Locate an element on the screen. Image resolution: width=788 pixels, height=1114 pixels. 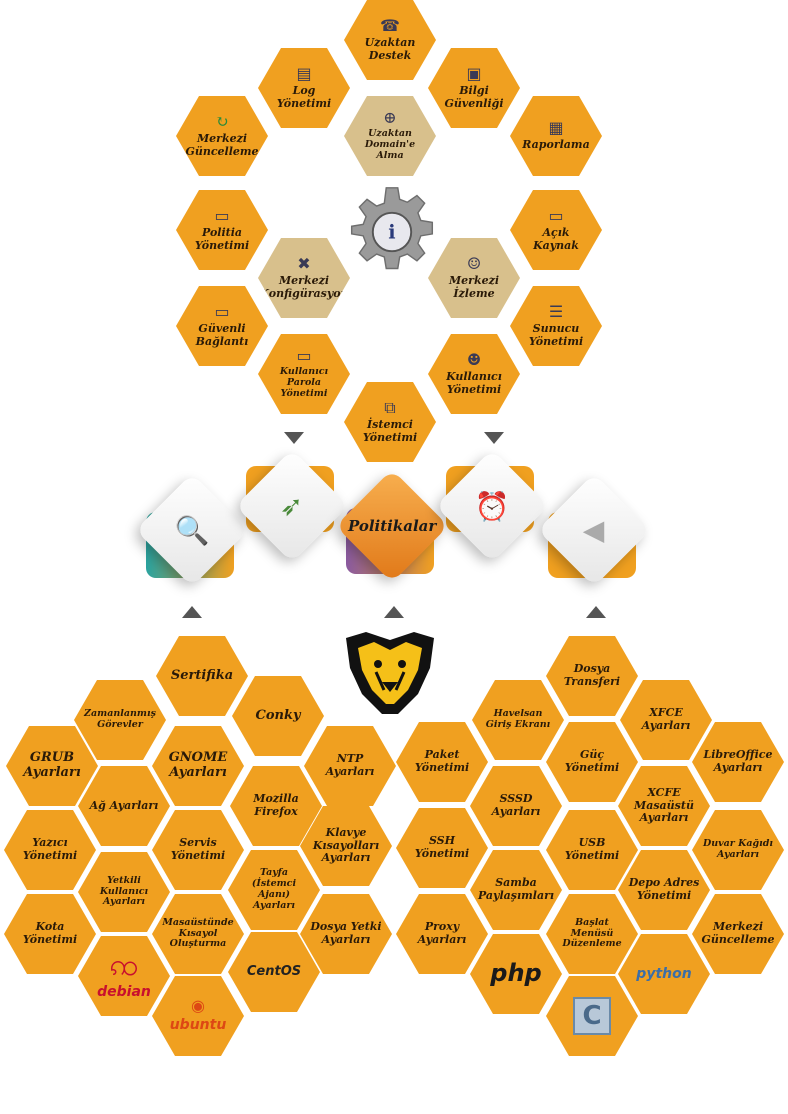
back-tile: ◀ is located at coordinates (594, 530).